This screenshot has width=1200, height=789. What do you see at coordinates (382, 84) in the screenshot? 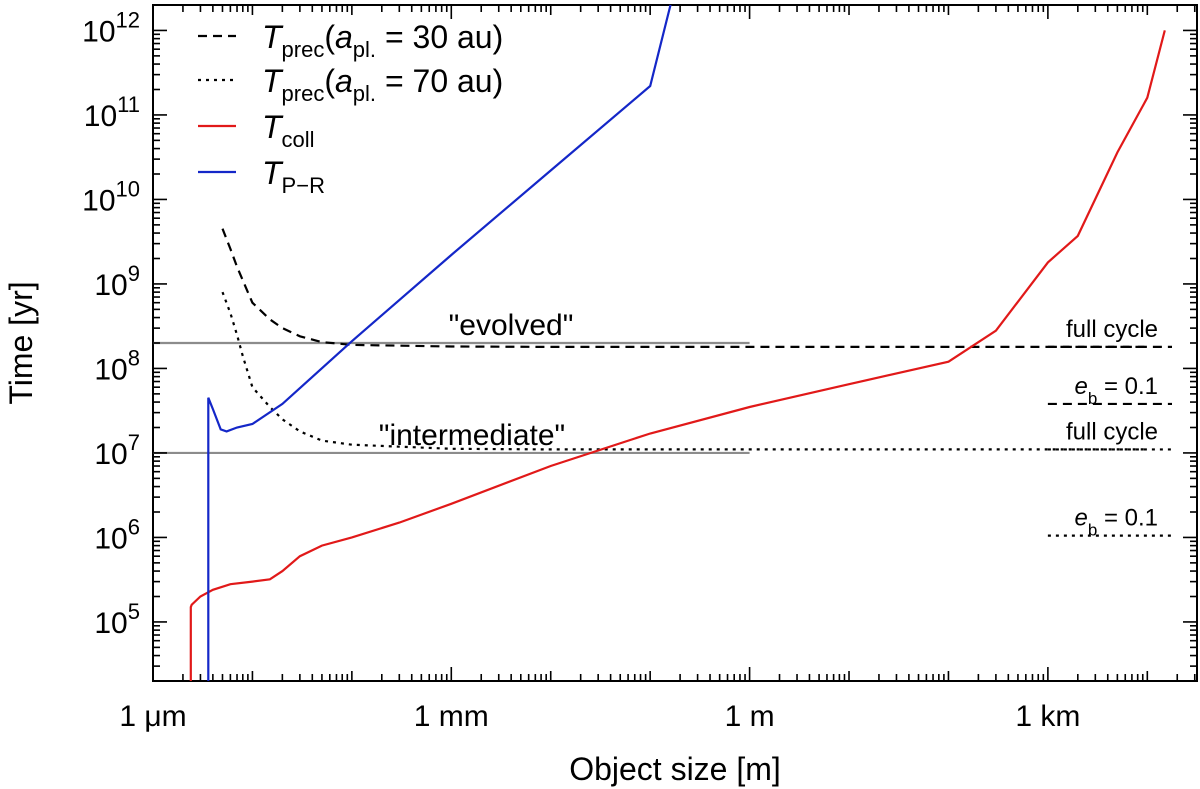
I see `legend-label-tprec70: Tprec(apl. = 70 au)` at bounding box center [382, 84].